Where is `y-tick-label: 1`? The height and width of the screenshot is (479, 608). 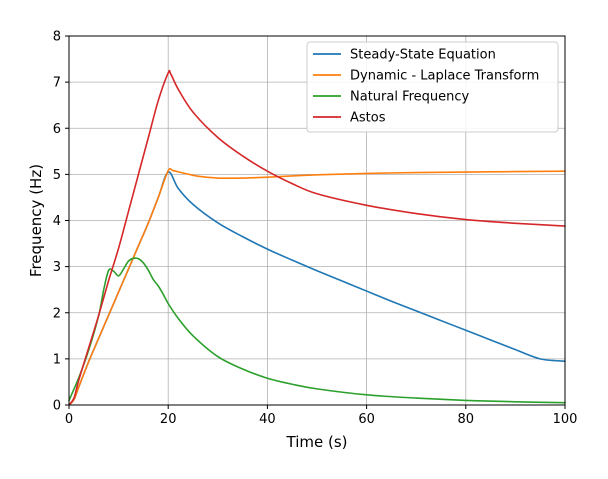
y-tick-label: 1 is located at coordinates (57, 359).